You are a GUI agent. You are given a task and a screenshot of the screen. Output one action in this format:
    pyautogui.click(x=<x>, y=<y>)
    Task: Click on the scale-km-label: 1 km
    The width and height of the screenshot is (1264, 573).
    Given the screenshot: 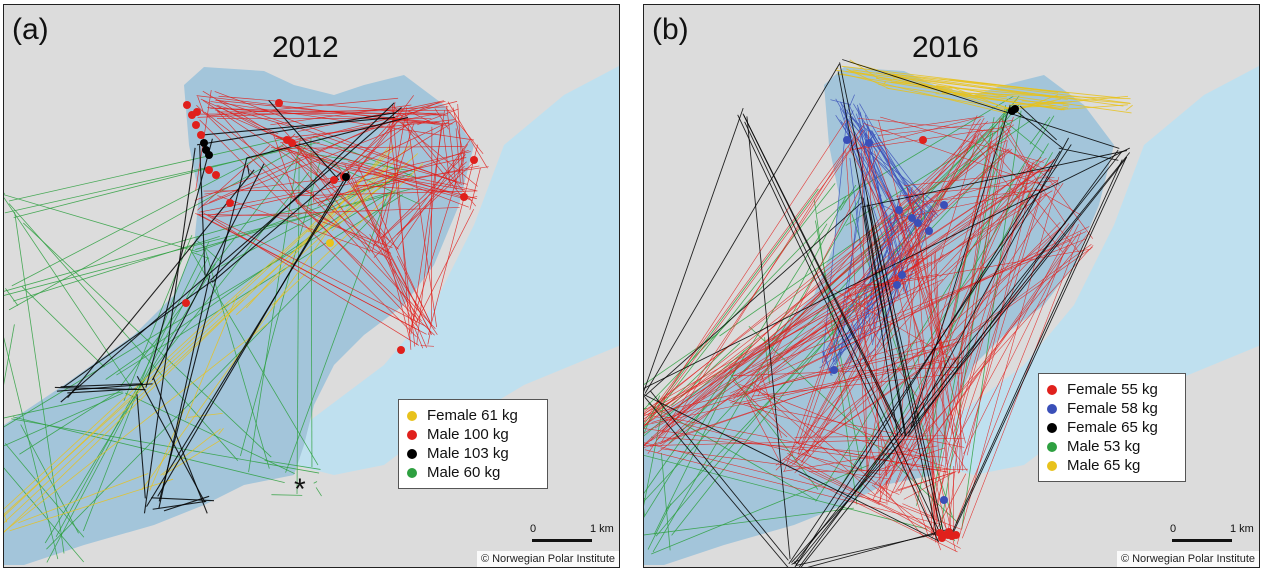 What is the action you would take?
    pyautogui.click(x=602, y=529)
    